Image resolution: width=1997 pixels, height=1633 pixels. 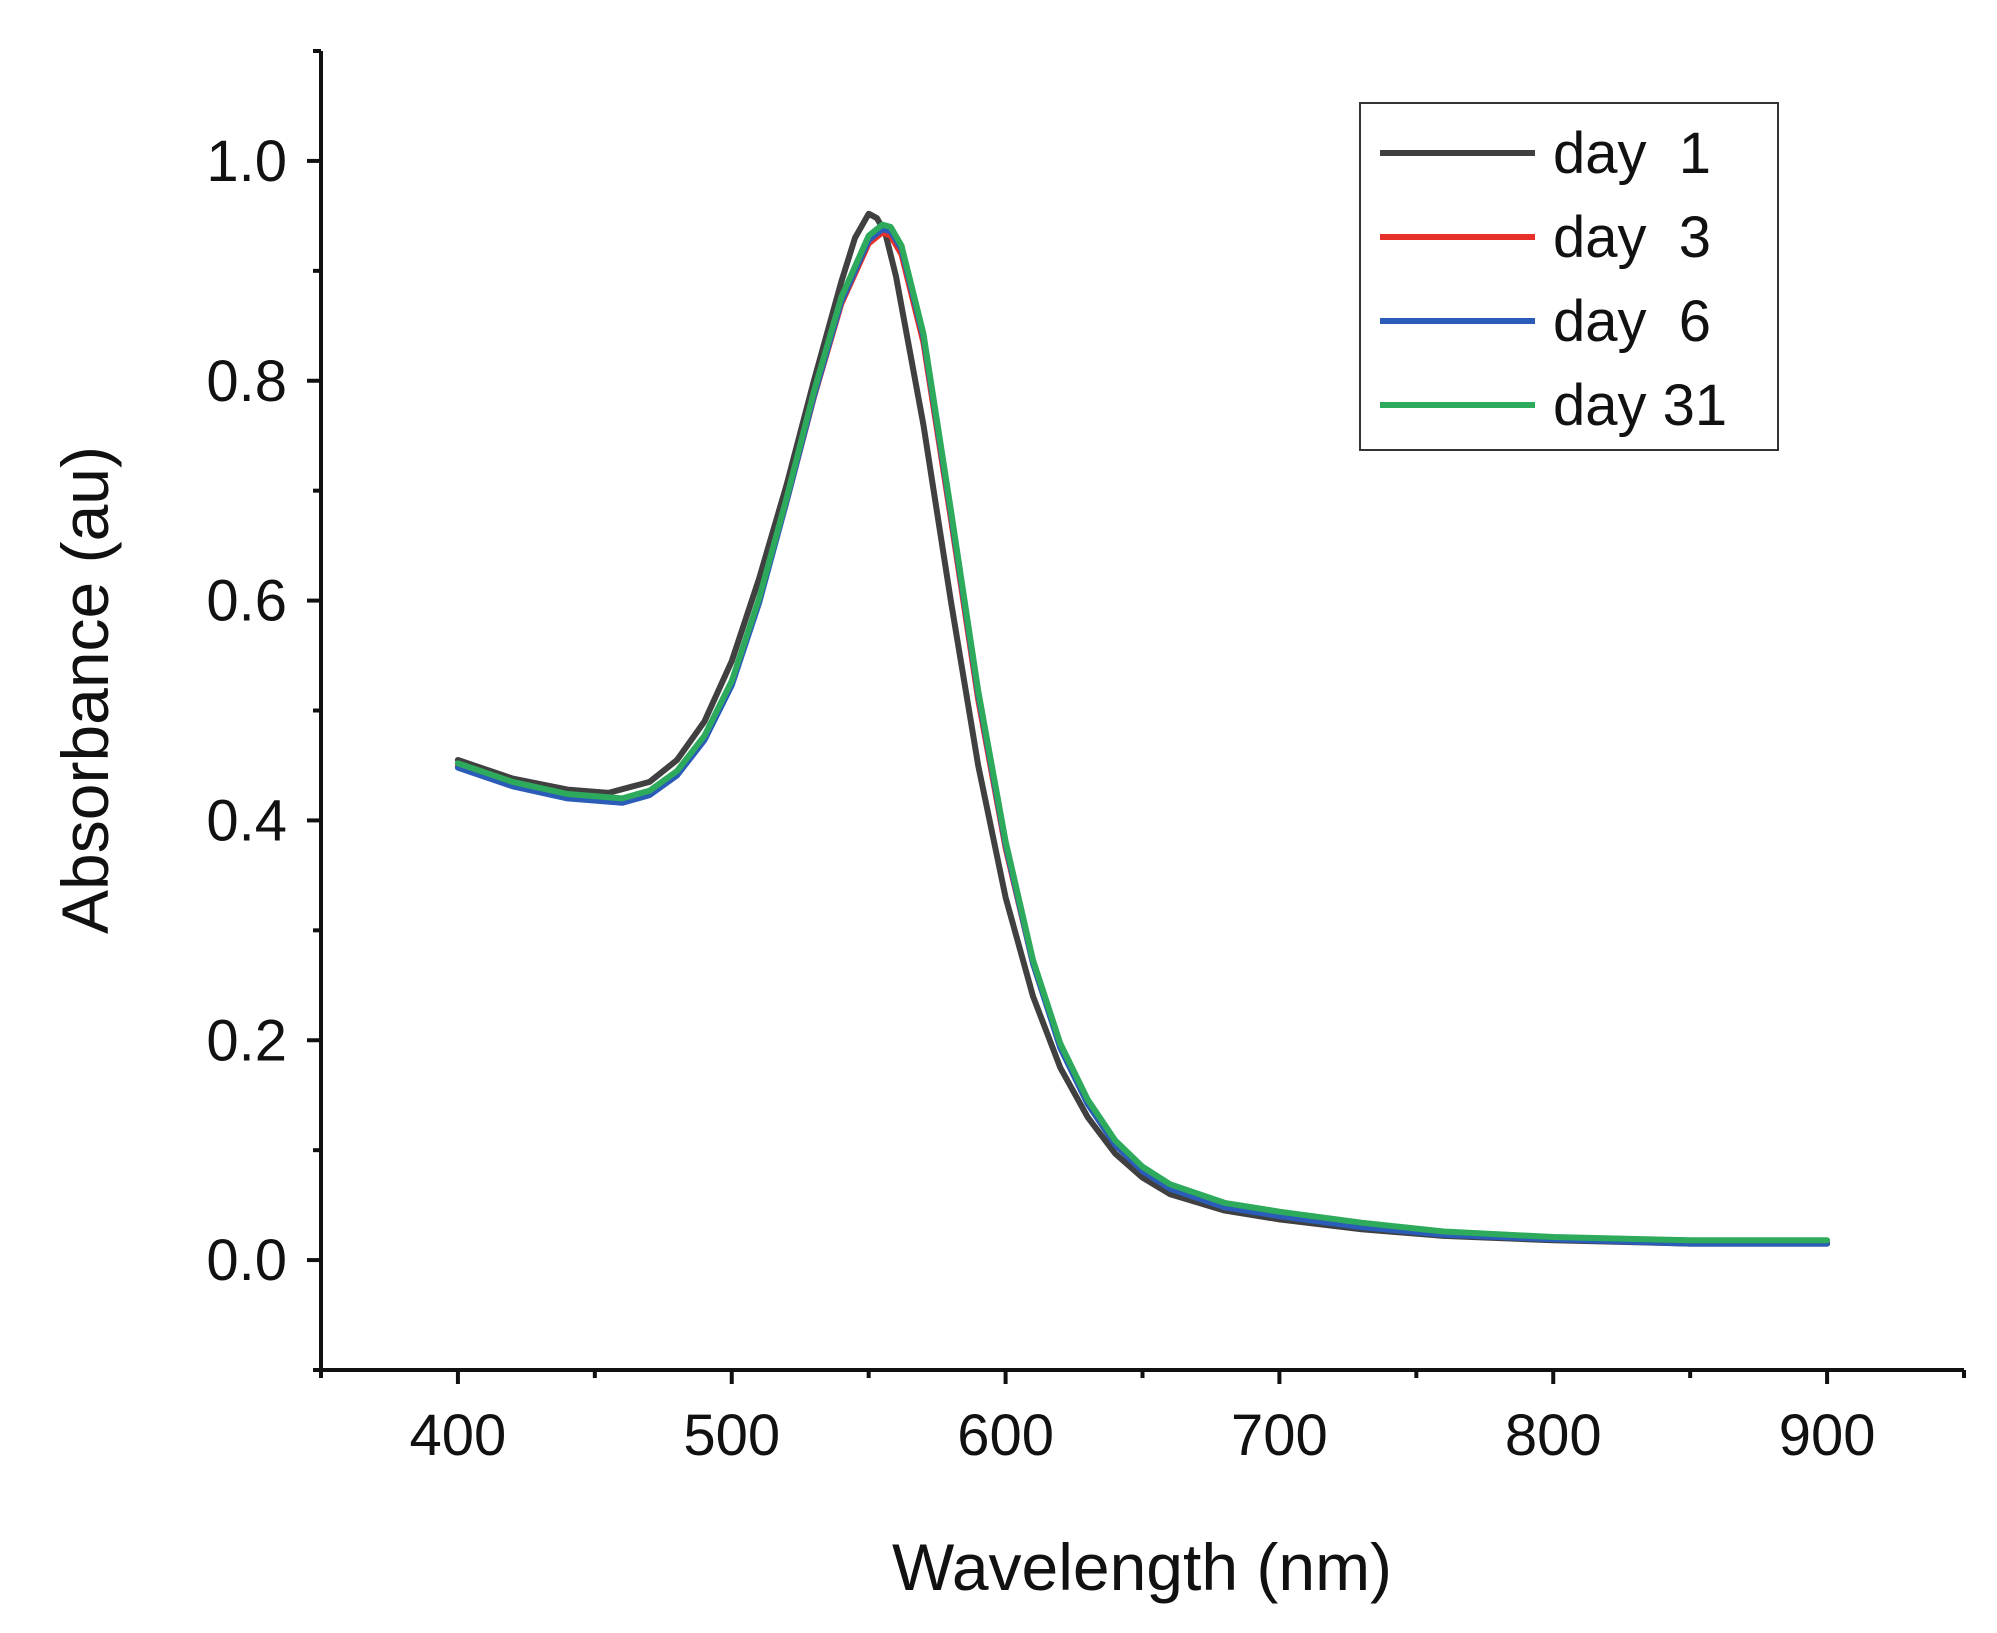 I want to click on legend-box, so click(x=1569, y=276).